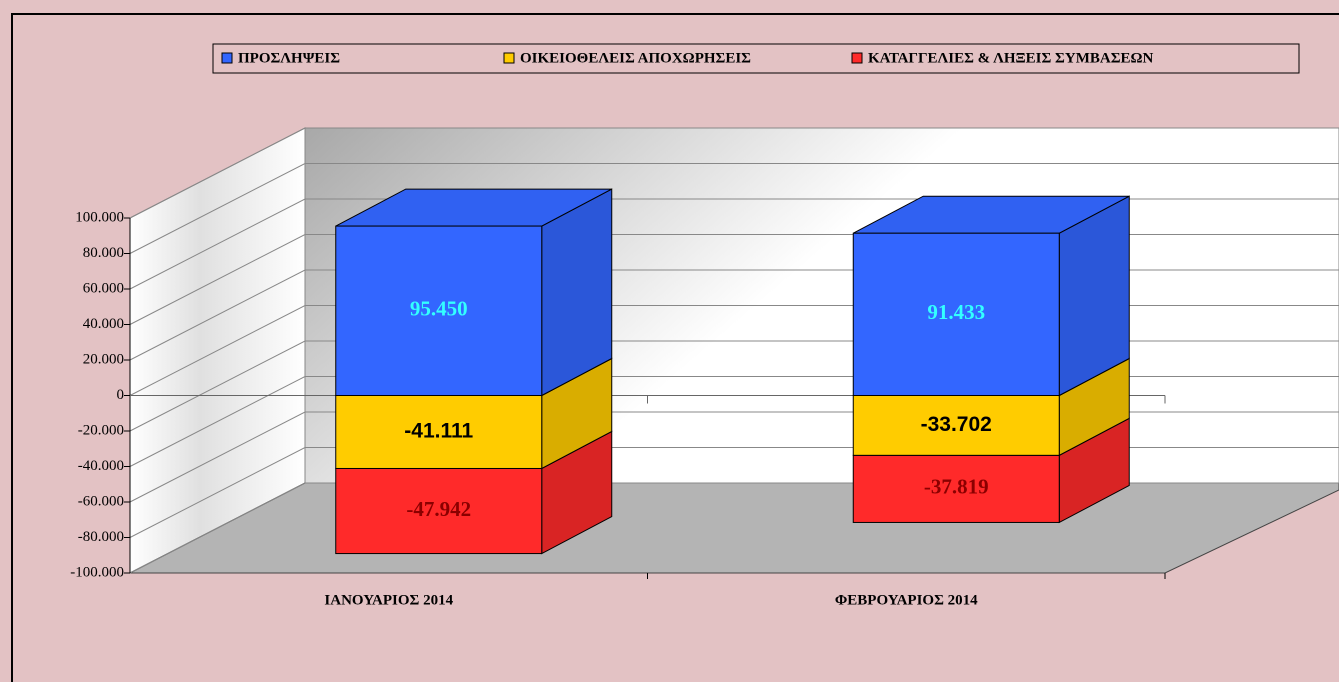  I want to click on y-tick-label: -40.000, so click(101, 466).